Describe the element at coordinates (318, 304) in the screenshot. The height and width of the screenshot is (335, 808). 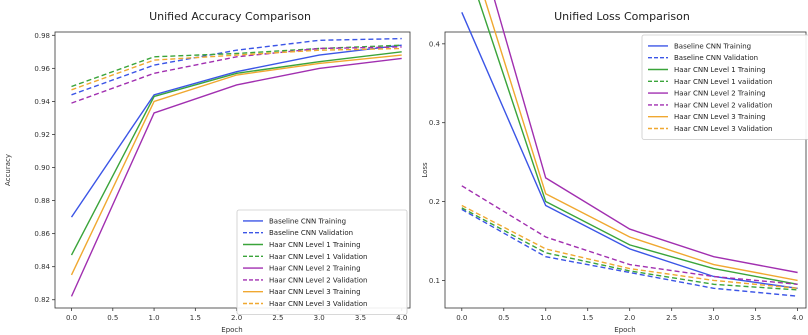
I see `accuracy-legend-label: Haar CNN Level 3 Validation` at that location.